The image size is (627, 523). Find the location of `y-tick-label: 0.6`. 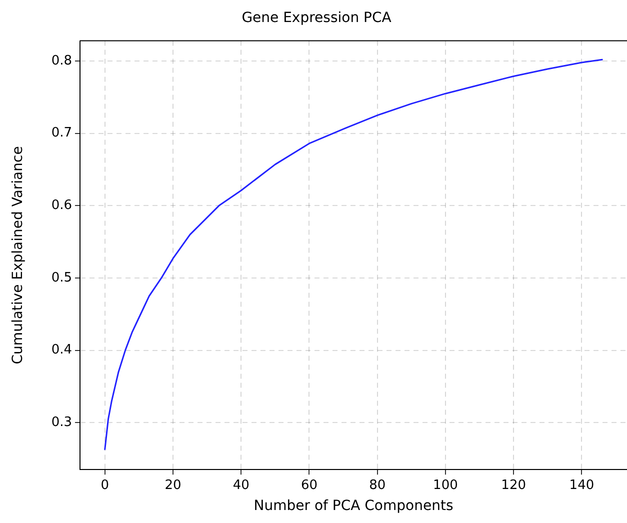

y-tick-label: 0.6 is located at coordinates (61, 206).